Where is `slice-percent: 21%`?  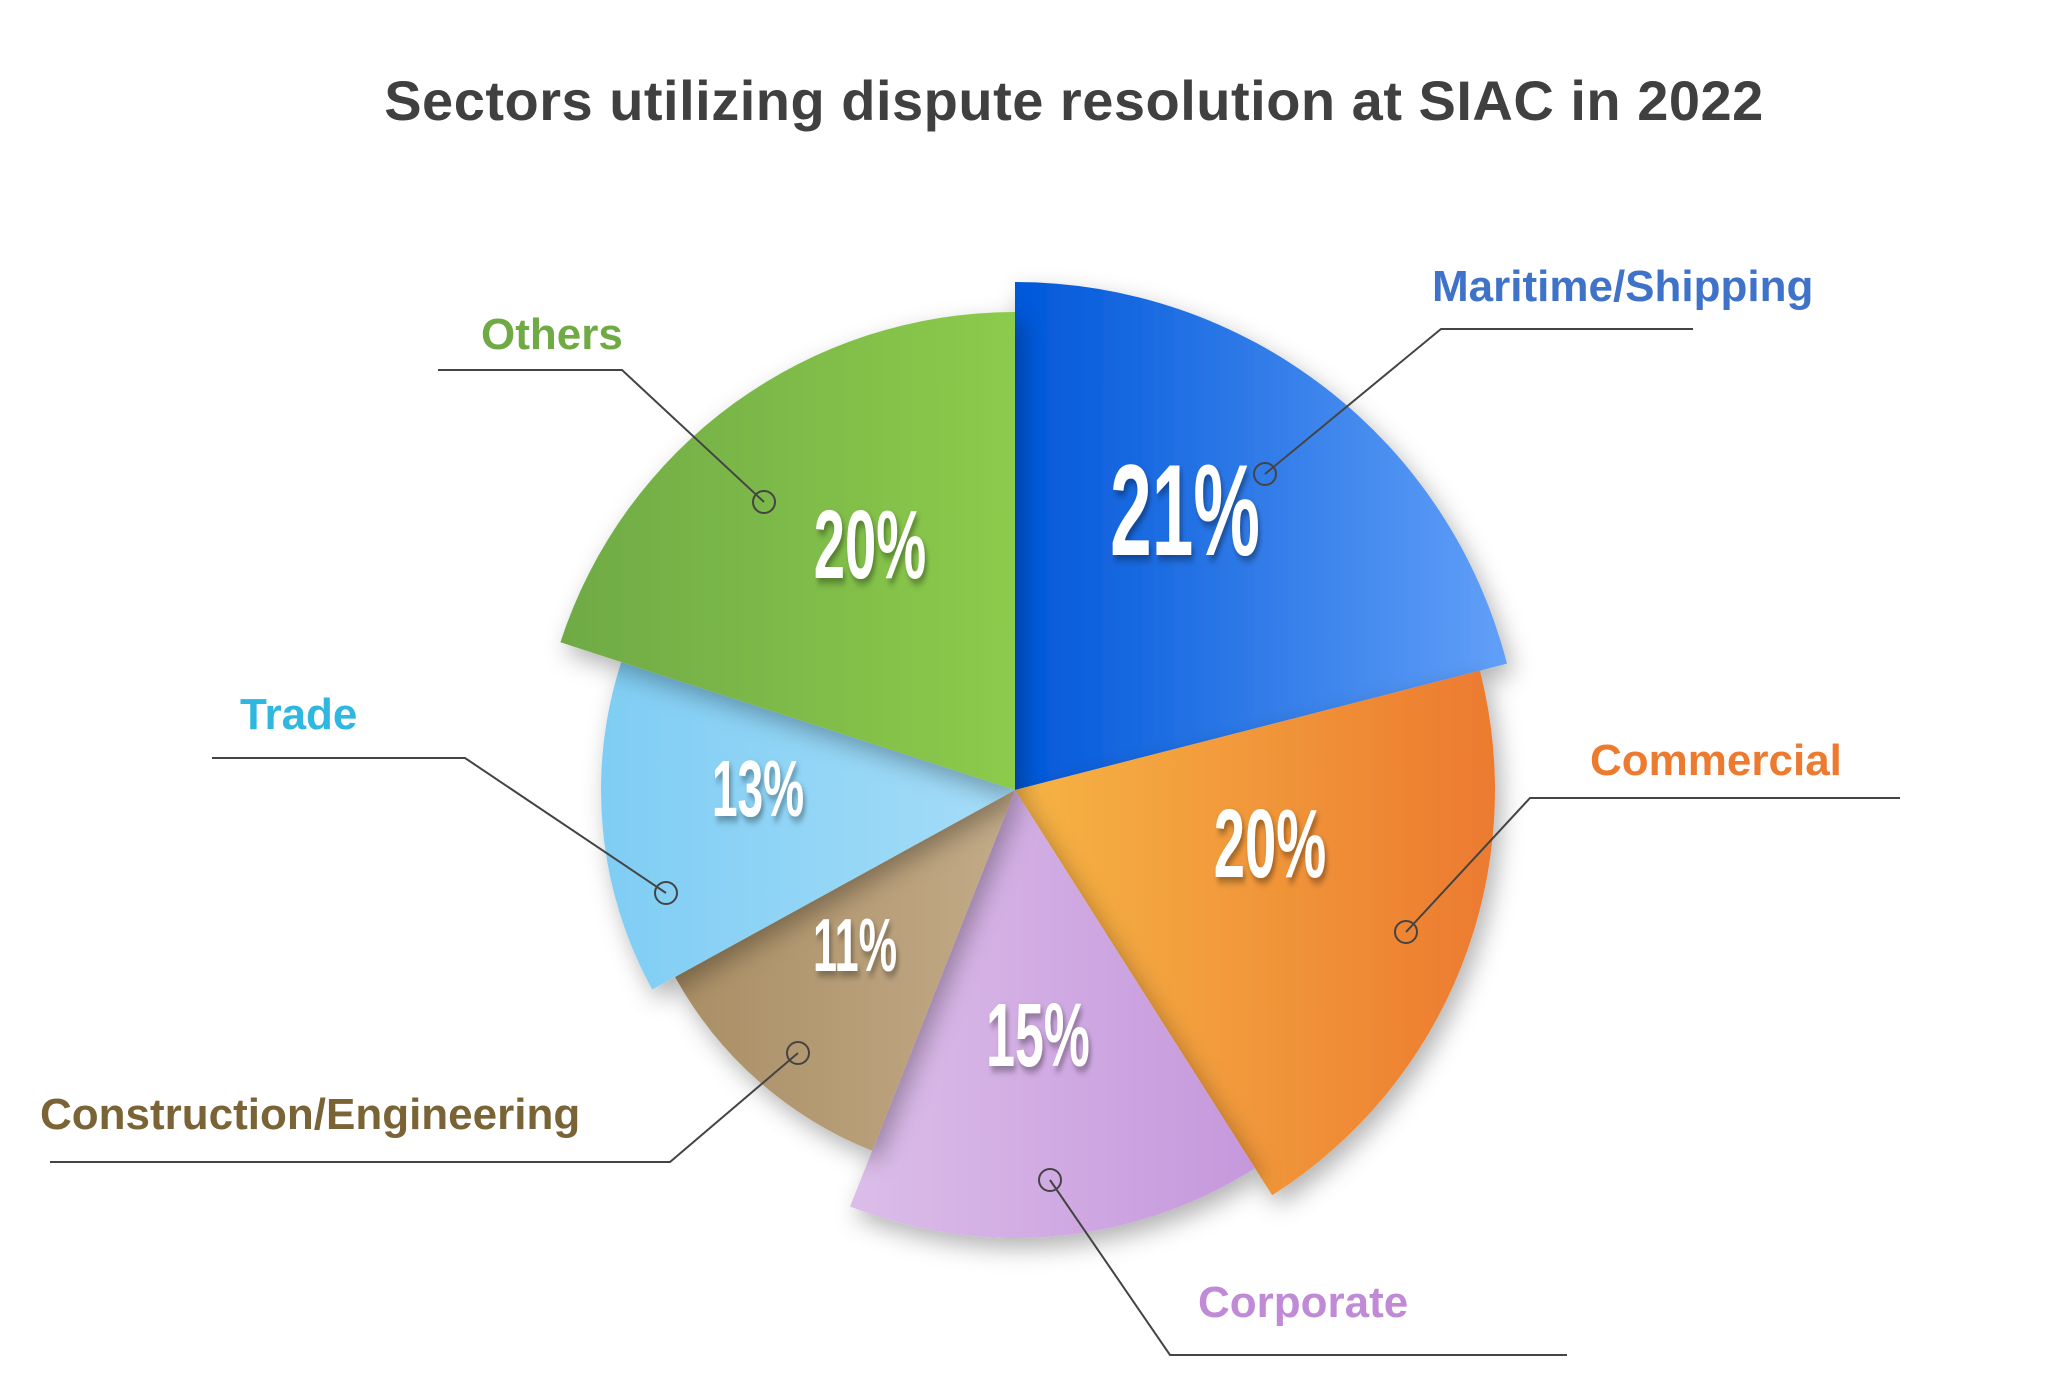
slice-percent: 21% is located at coordinates (1185, 511).